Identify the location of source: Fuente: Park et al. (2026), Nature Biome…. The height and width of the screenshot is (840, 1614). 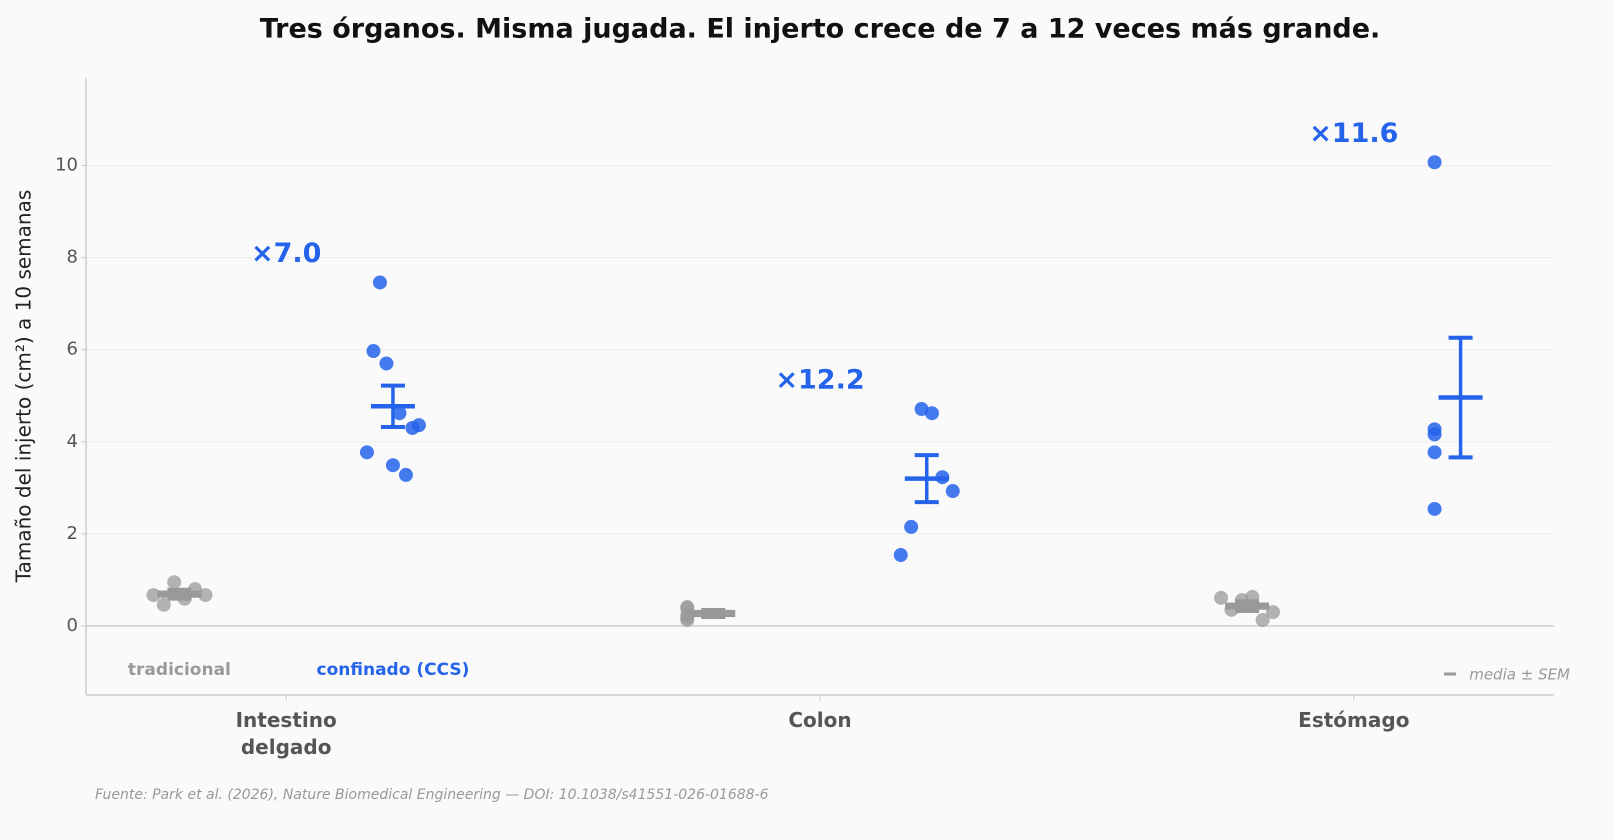
(432, 795).